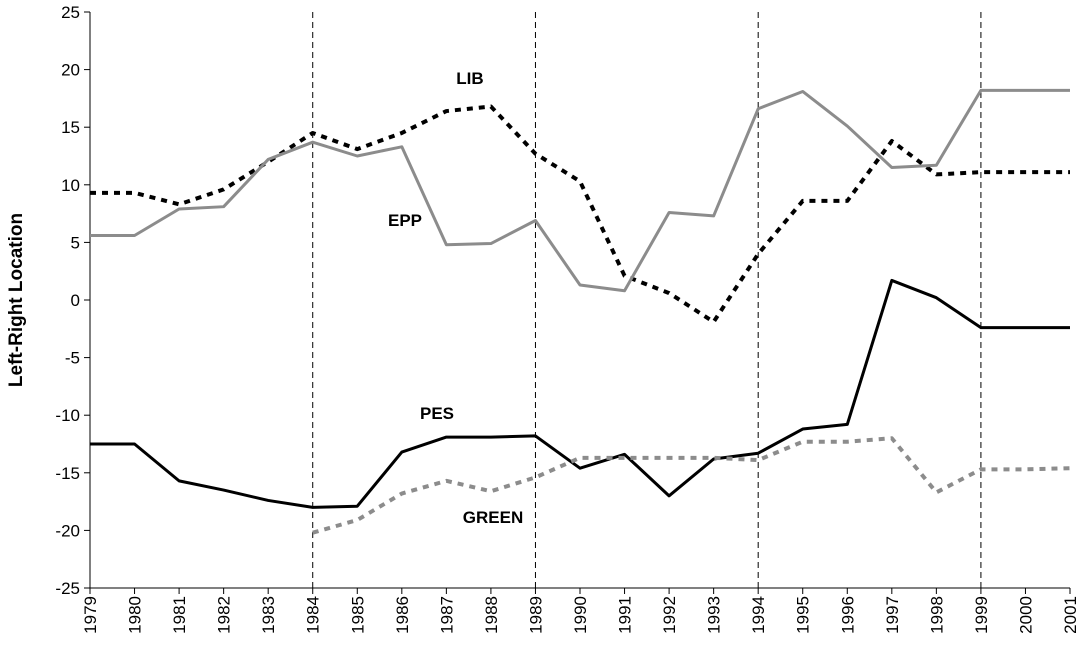 The image size is (1080, 658). Describe the element at coordinates (758, 615) in the screenshot. I see `x-tick-label: 1994` at that location.